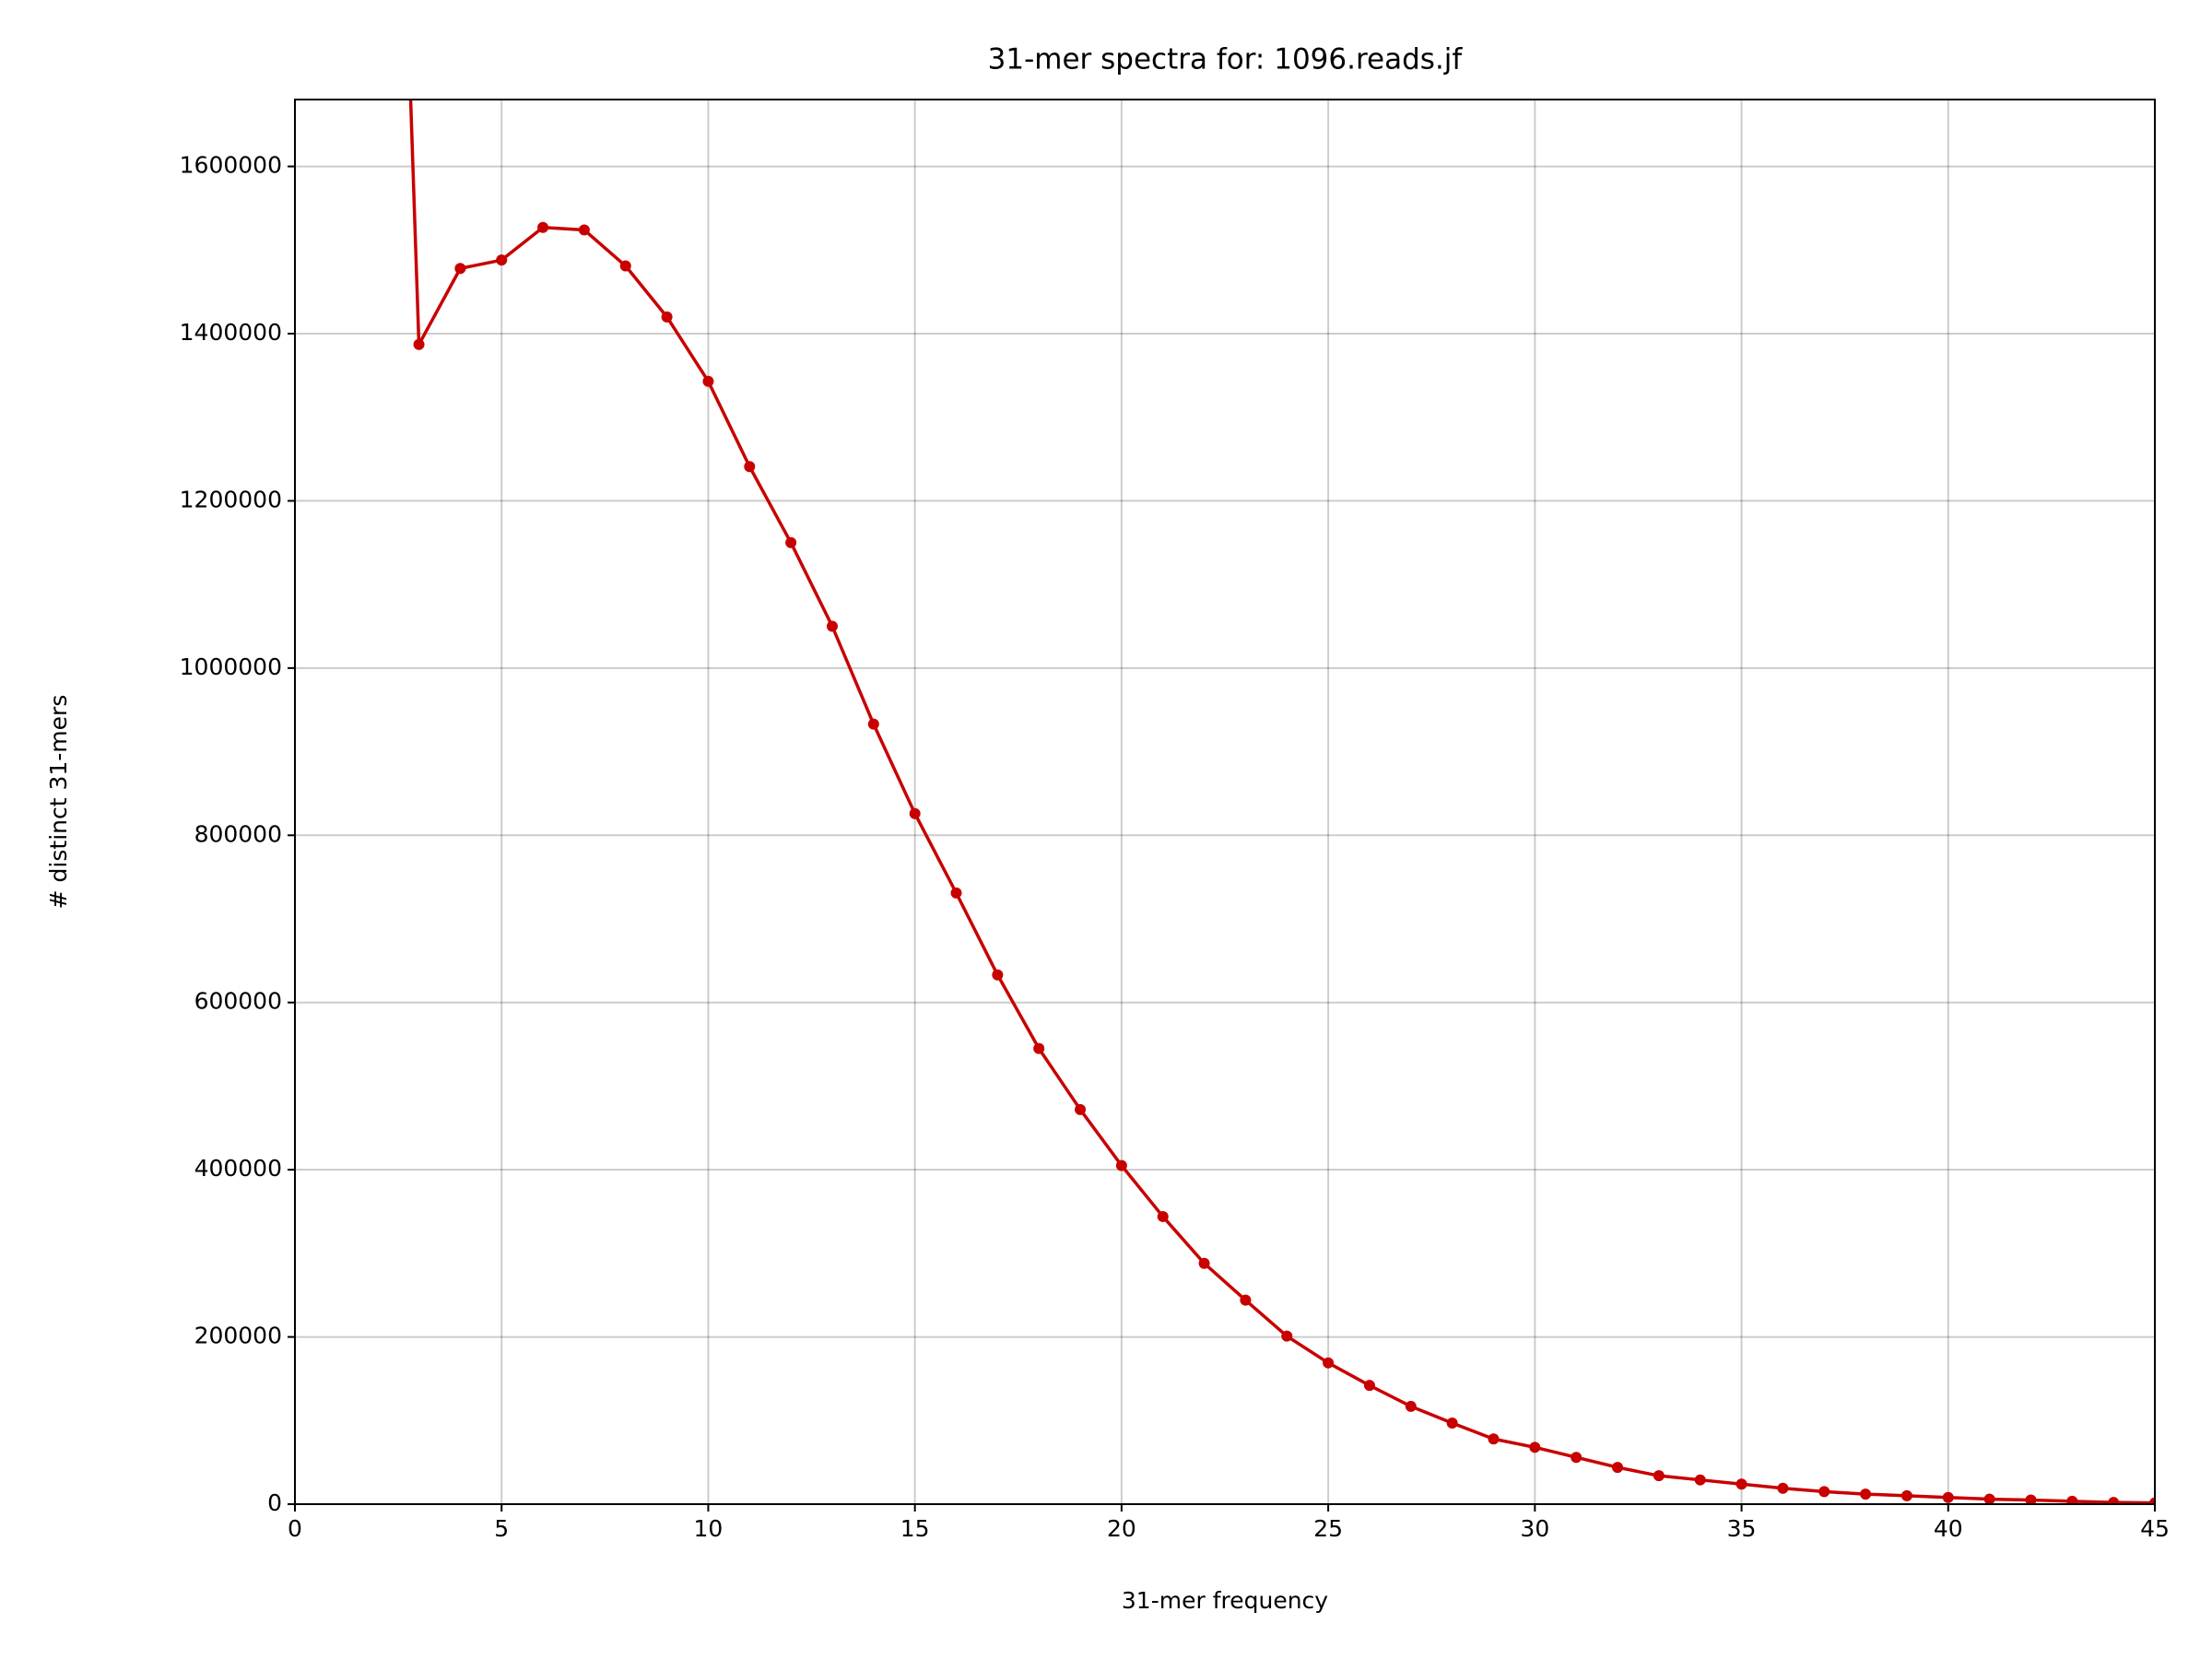  What do you see at coordinates (915, 1528) in the screenshot?
I see `x-tick-label: 15` at bounding box center [915, 1528].